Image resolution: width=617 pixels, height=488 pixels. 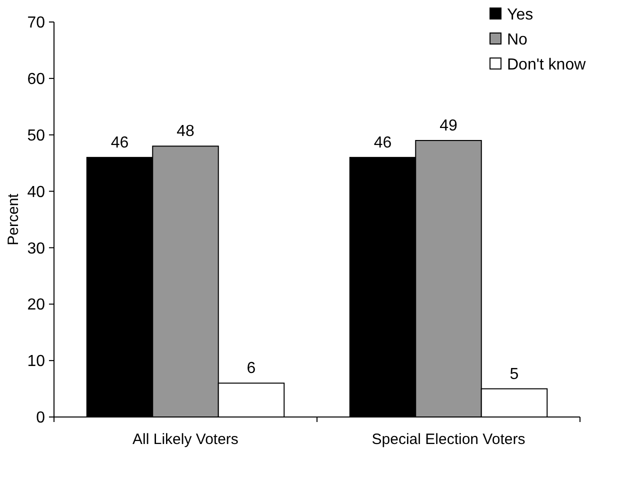 I want to click on y-tick-label: 20, so click(x=36, y=305).